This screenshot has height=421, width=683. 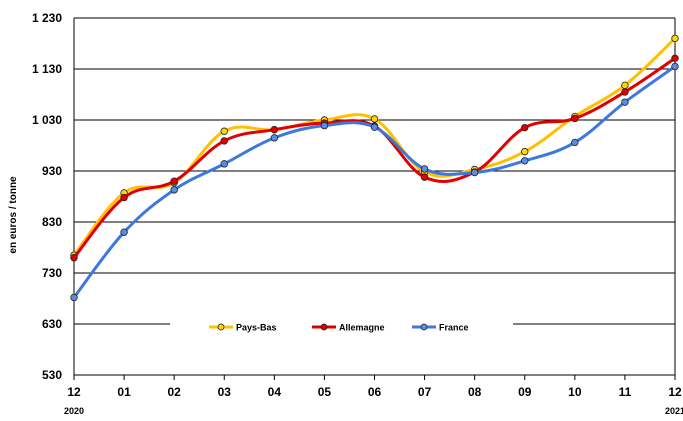 I want to click on legend-marker-france, so click(x=424, y=327).